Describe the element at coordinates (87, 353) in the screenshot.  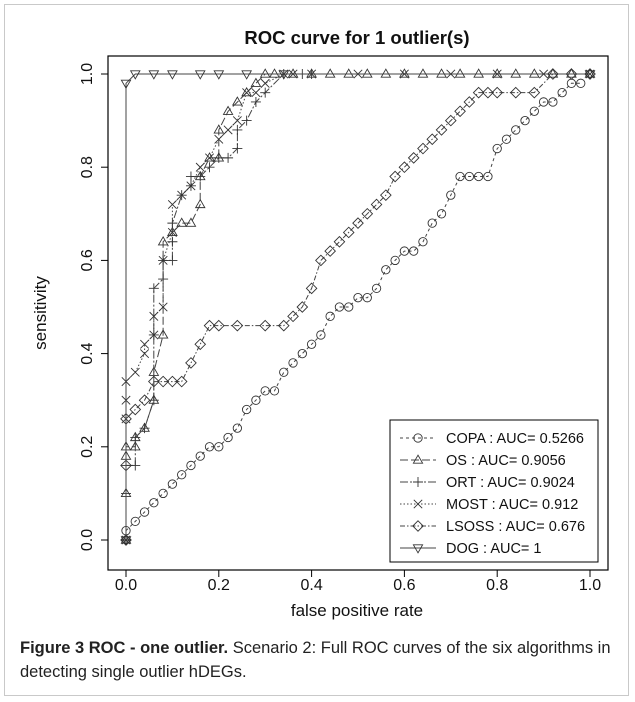
I see `y-tick-label: 0.4` at that location.